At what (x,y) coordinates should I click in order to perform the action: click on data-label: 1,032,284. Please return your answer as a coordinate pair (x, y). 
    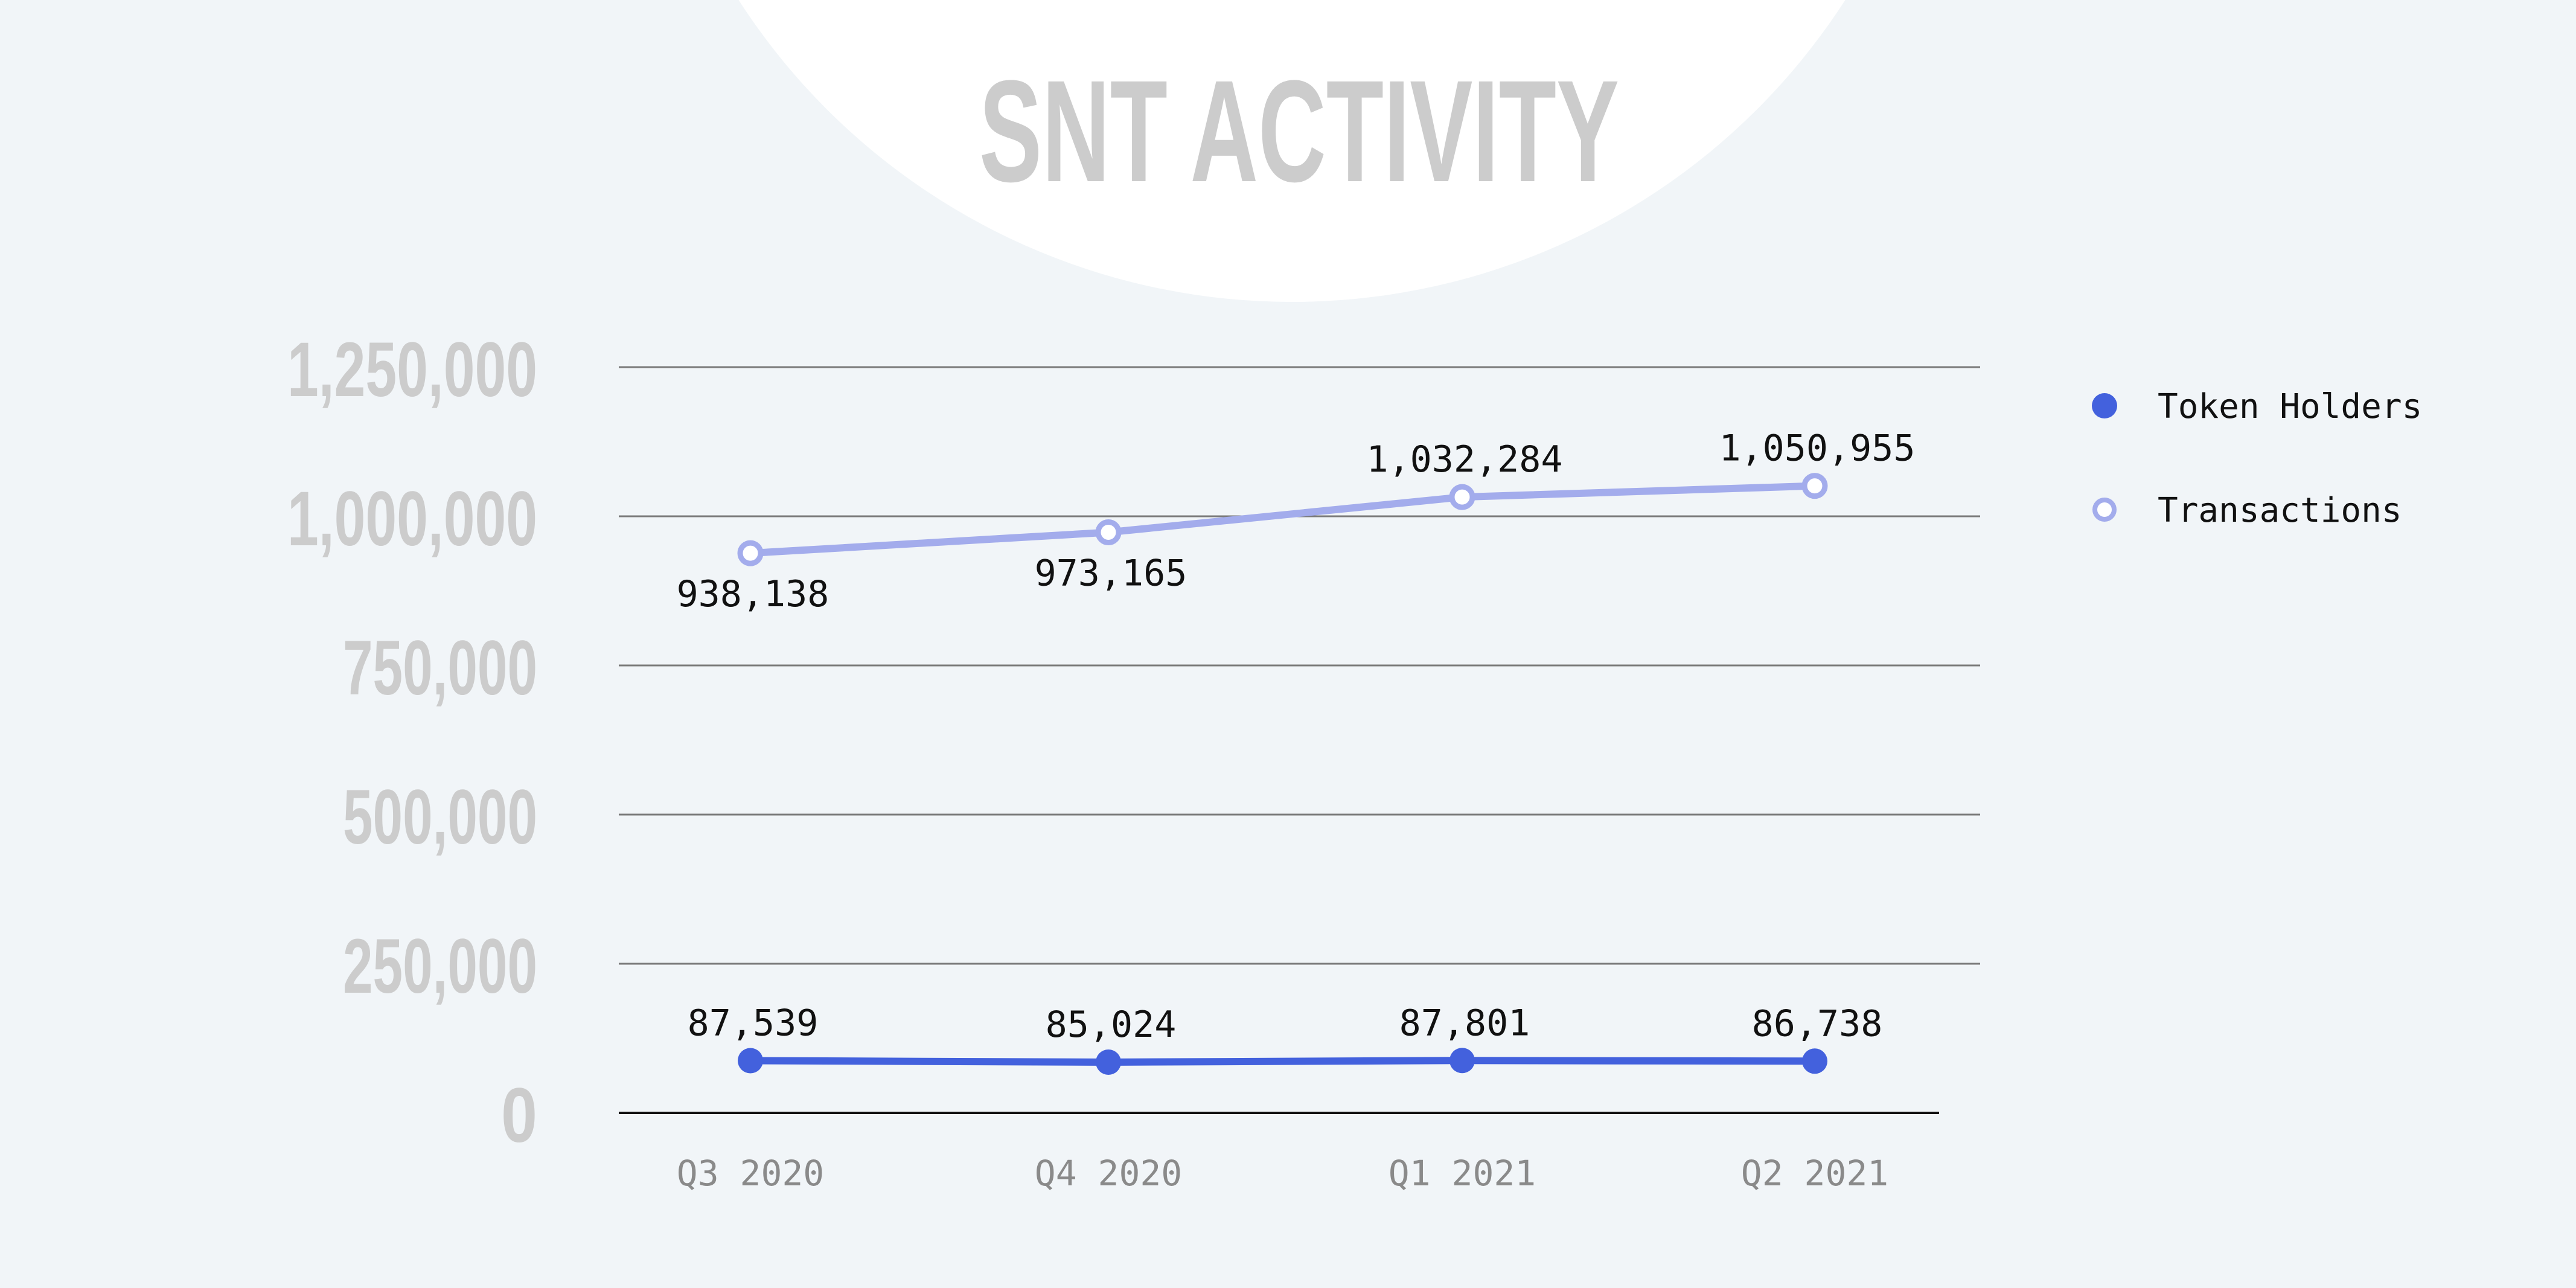
    Looking at the image, I should click on (1464, 459).